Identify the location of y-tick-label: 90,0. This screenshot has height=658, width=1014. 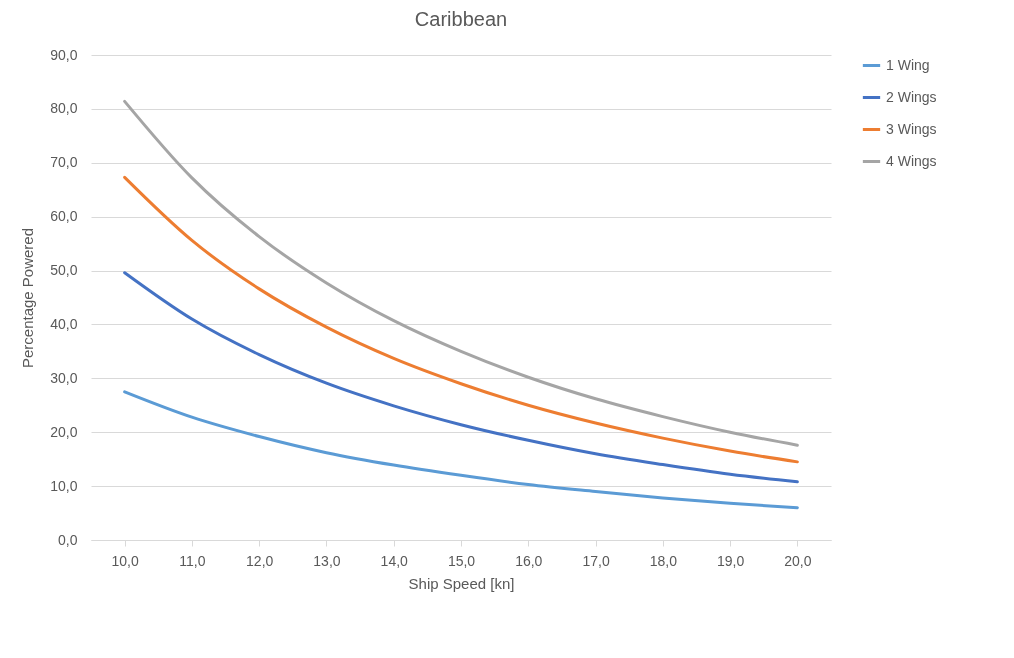
(64, 54).